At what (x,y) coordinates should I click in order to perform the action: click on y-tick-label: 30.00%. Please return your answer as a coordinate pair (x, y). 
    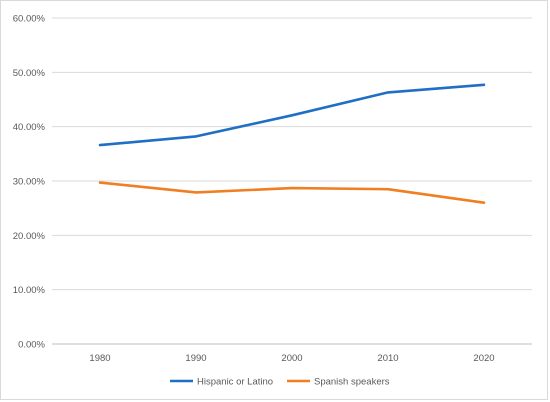
    Looking at the image, I should click on (29, 182).